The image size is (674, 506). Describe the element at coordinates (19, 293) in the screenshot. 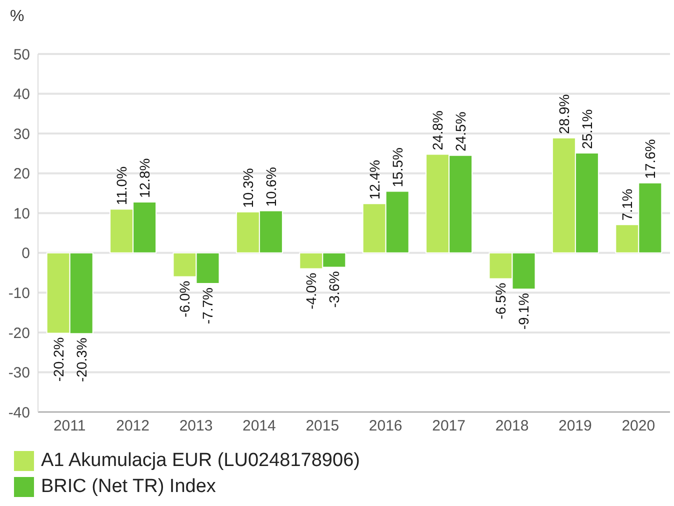

I see `y-tick-label: -10` at that location.